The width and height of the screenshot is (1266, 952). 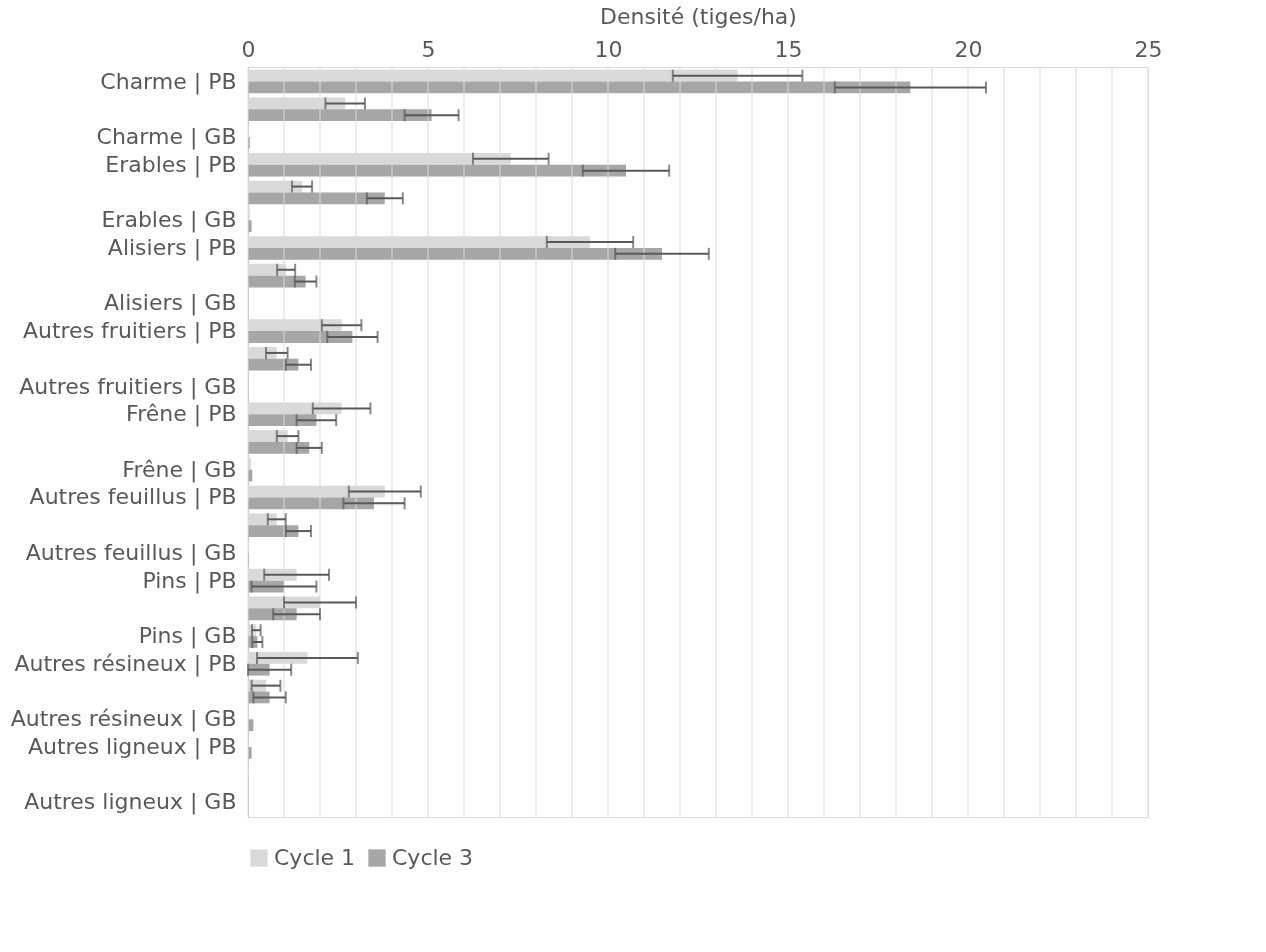 What do you see at coordinates (133, 497) in the screenshot?
I see `y-tick-label: Autres feuillus | PB` at bounding box center [133, 497].